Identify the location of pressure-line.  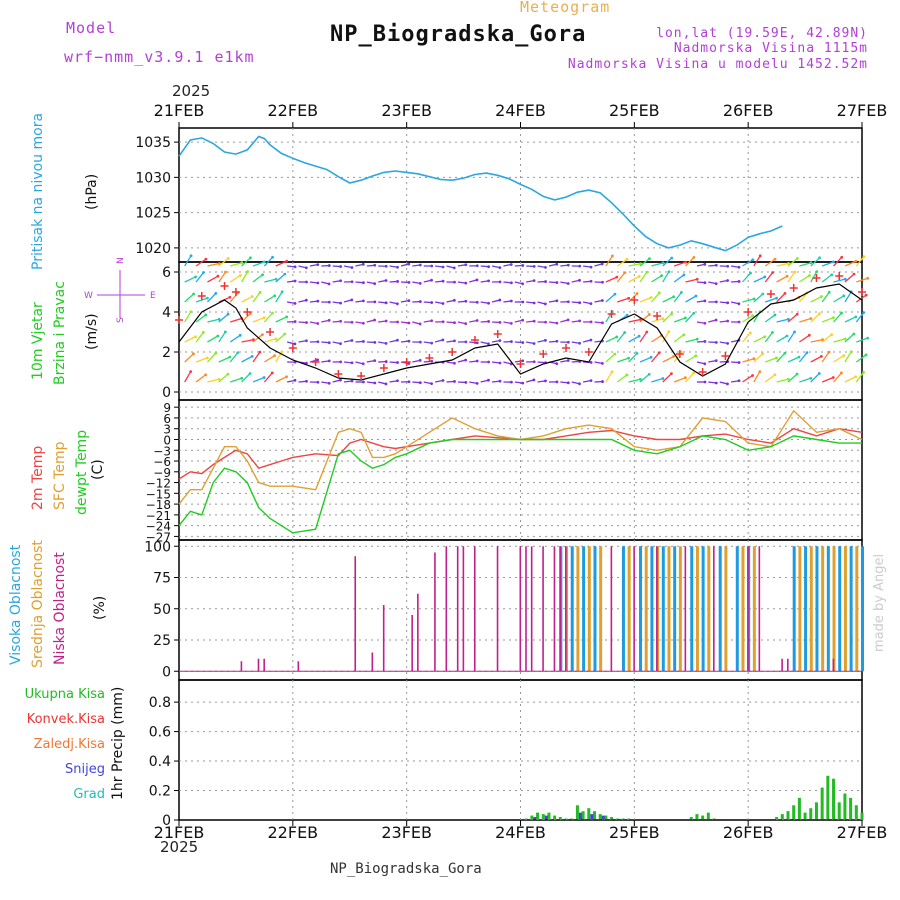
(480, 193).